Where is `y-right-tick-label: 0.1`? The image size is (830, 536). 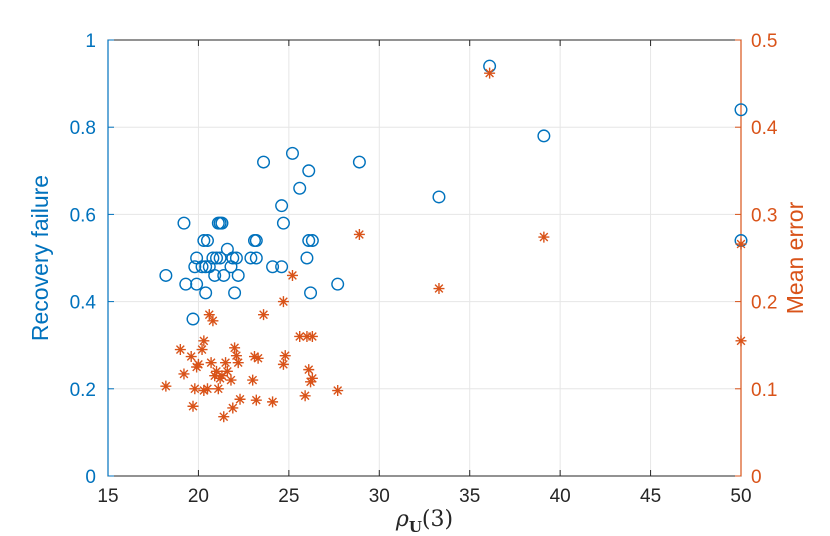
y-right-tick-label: 0.1 is located at coordinates (764, 390).